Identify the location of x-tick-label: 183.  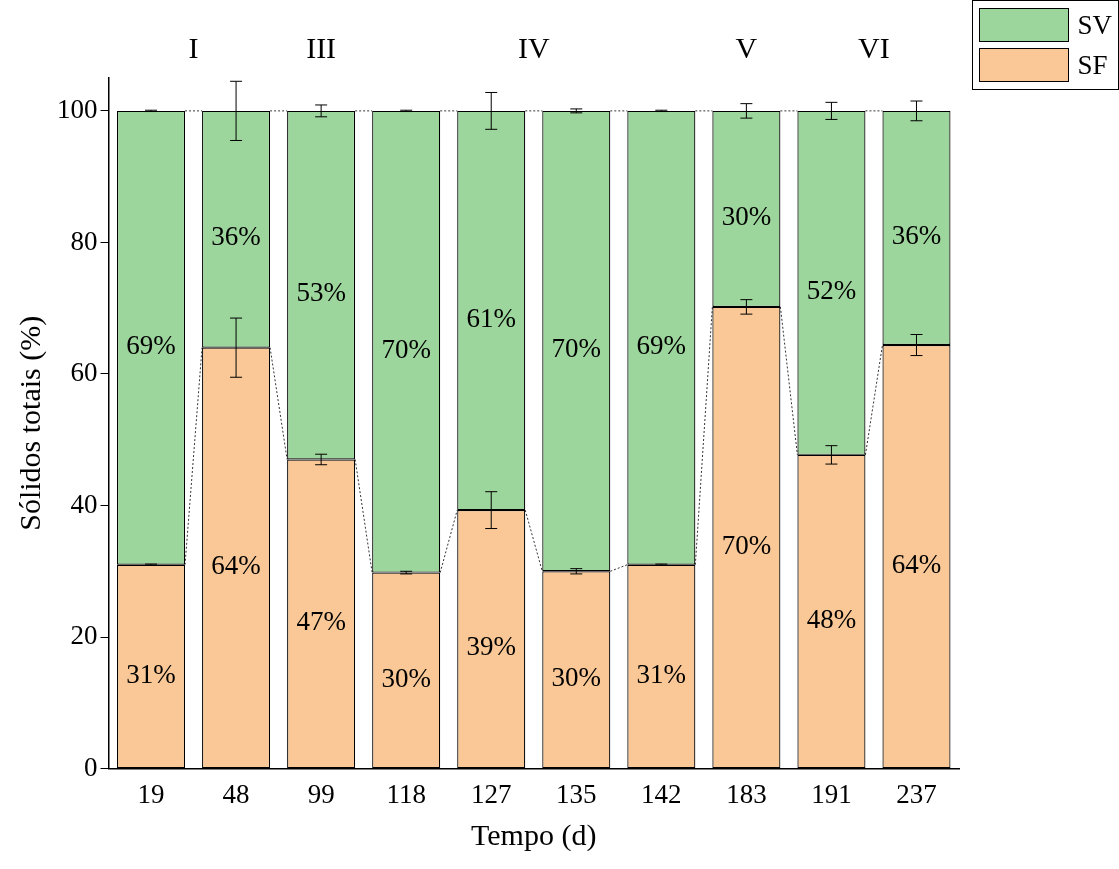
(746, 793).